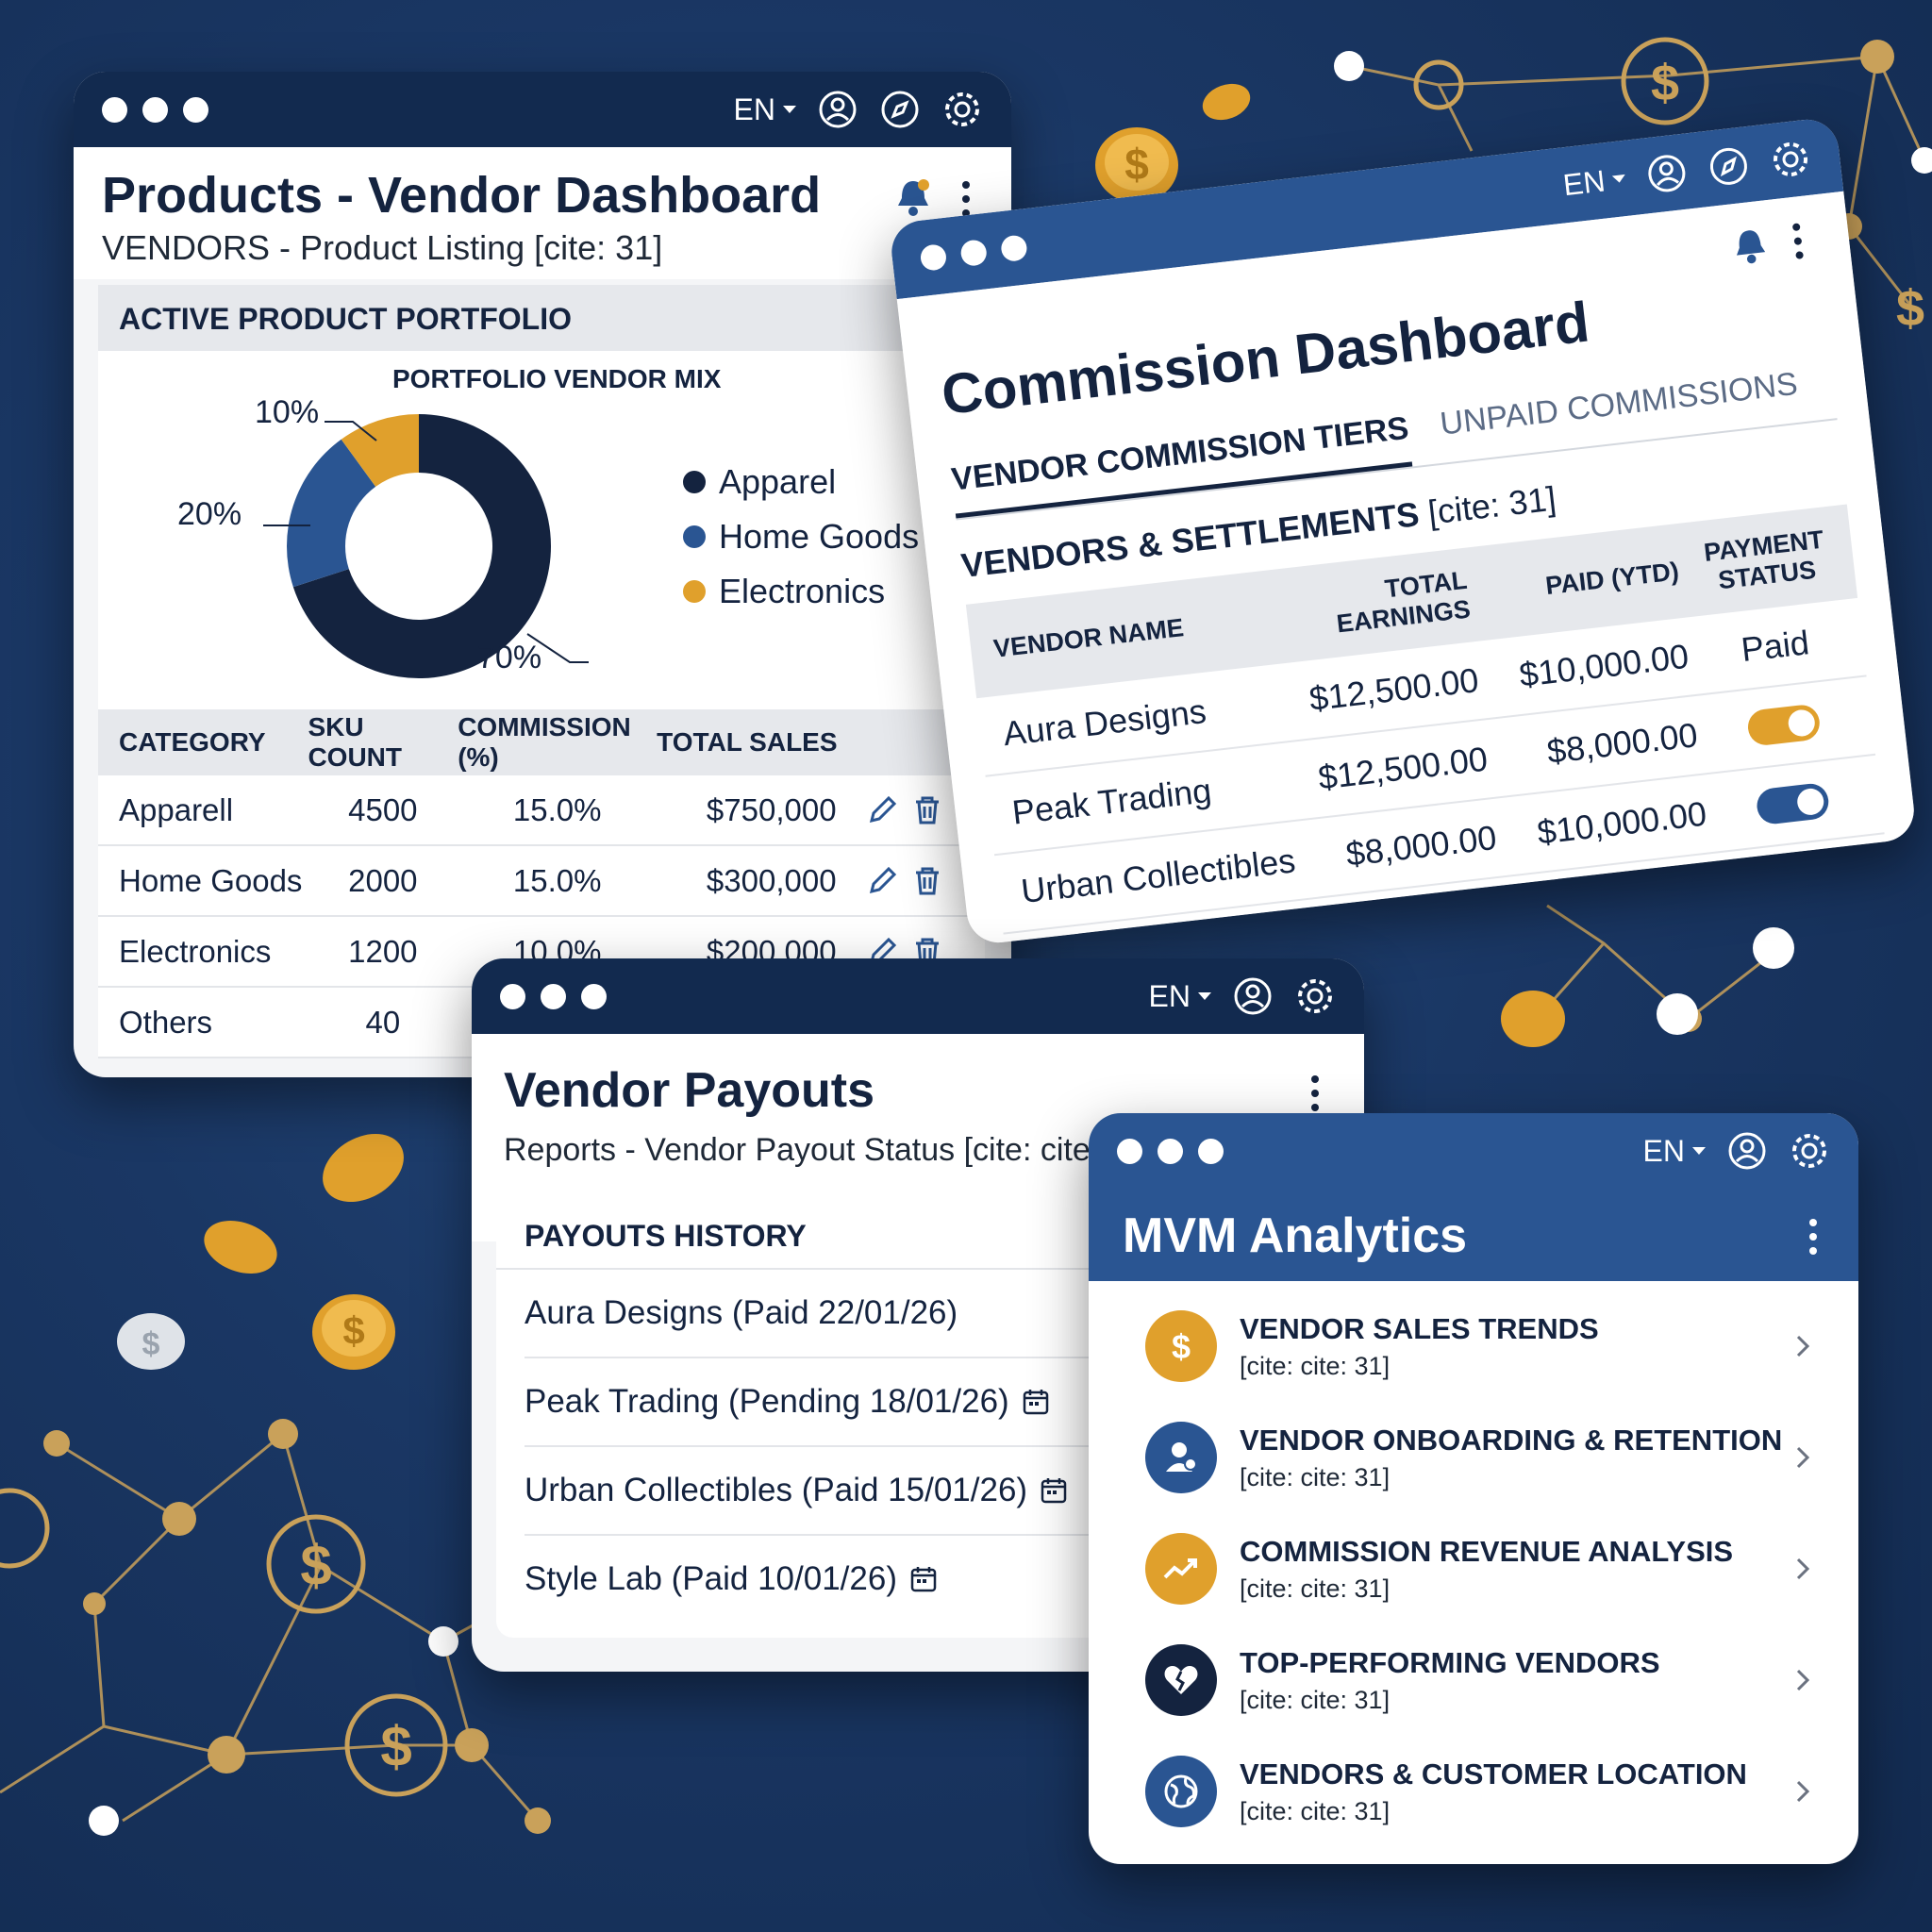 The height and width of the screenshot is (1932, 1932). Describe the element at coordinates (1420, 1328) in the screenshot. I see `item-title: VENDOR SALES TRENDS` at that location.